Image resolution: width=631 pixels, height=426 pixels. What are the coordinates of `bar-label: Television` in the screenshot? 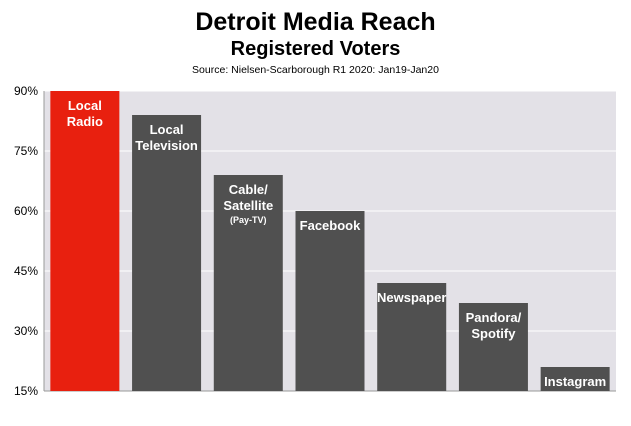 It's located at (166, 145).